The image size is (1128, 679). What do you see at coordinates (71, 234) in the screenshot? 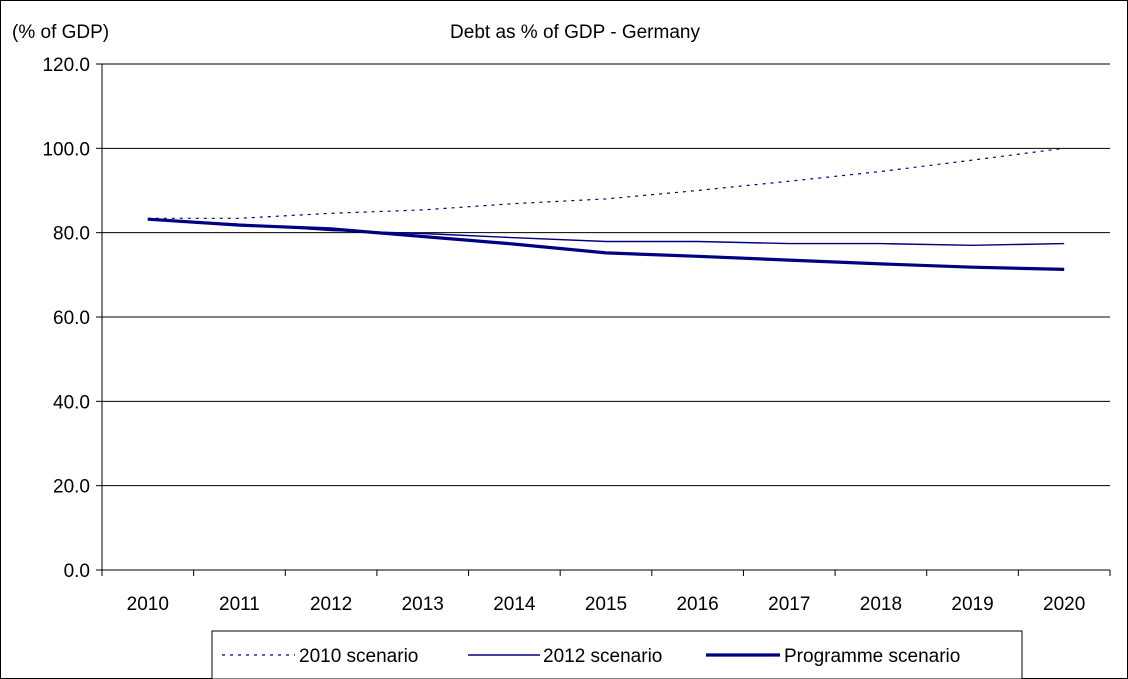
I see `y-tick-label: 80.0` at bounding box center [71, 234].